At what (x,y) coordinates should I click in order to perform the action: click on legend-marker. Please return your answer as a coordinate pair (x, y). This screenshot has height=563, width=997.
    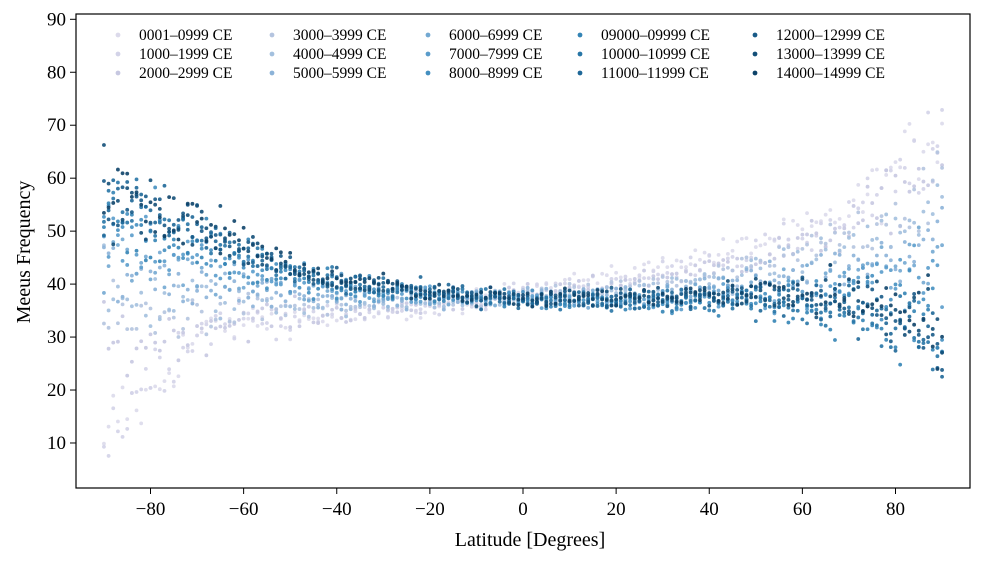
    Looking at the image, I should click on (272, 35).